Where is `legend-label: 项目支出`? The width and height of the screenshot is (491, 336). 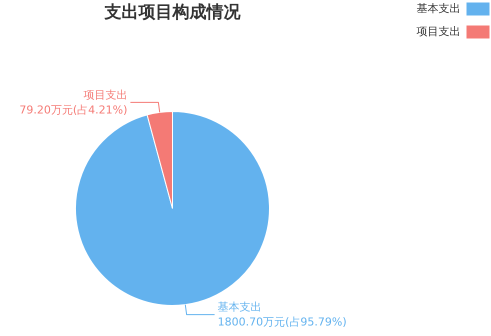
legend-label: 项目支出 is located at coordinates (438, 31).